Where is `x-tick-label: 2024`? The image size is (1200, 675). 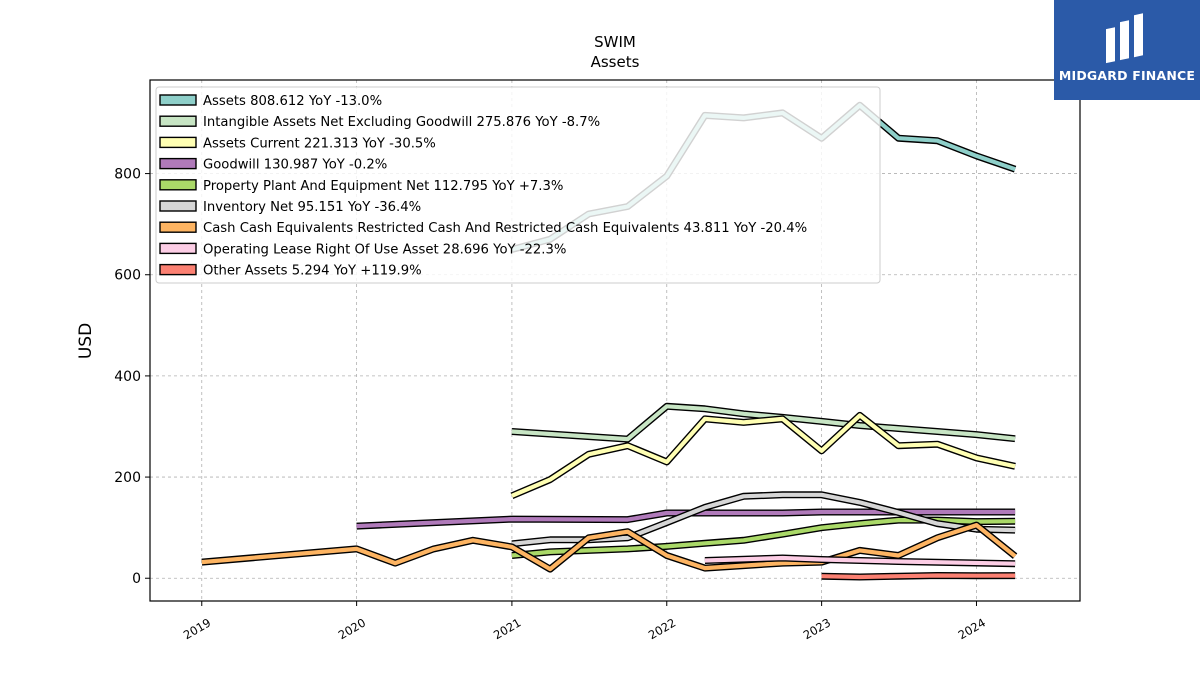 x-tick-label: 2024 is located at coordinates (972, 628).